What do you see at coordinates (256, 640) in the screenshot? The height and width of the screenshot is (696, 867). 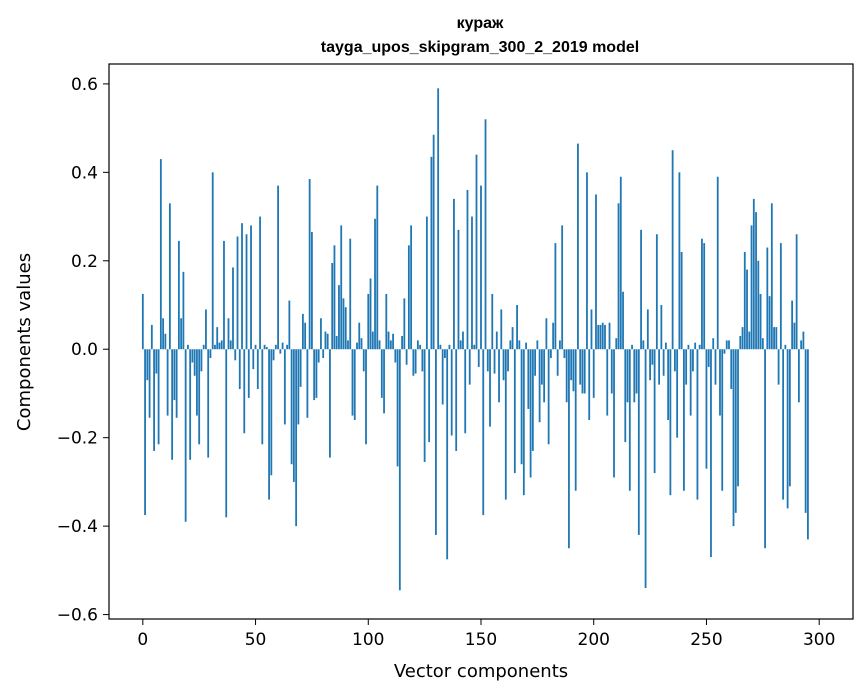 I see `x-tick-label: 50` at bounding box center [256, 640].